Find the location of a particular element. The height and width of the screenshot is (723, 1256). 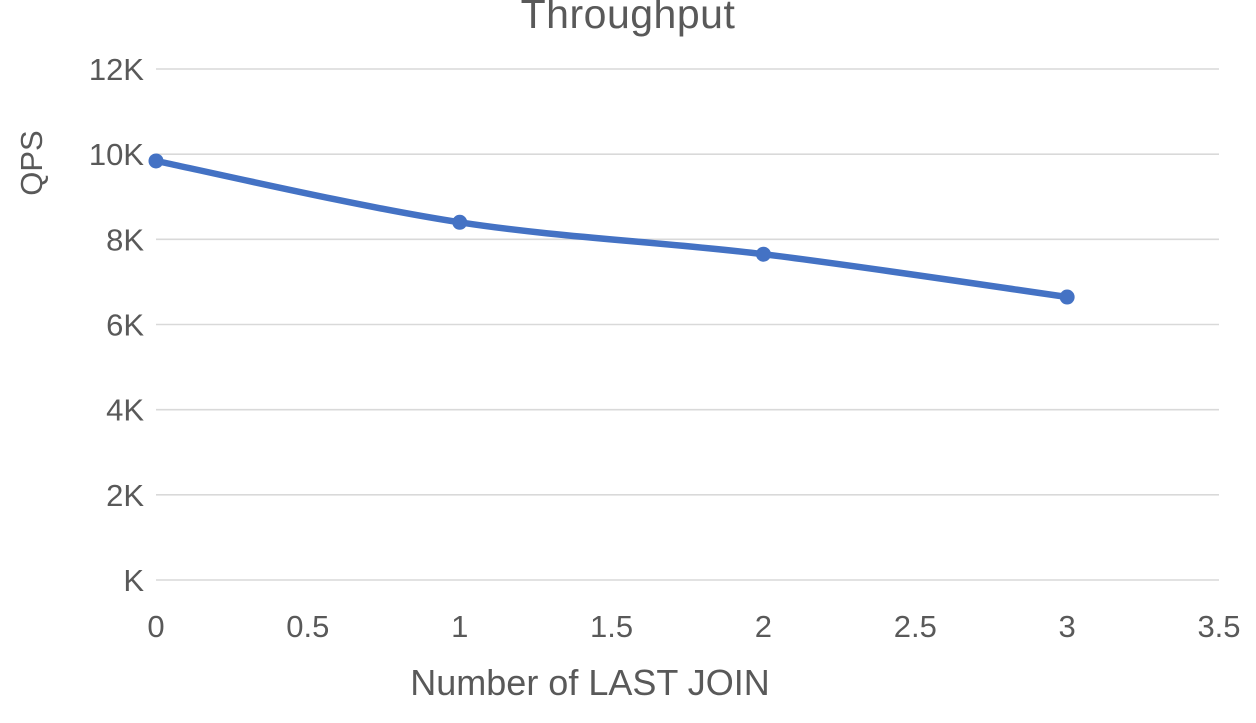

x-tick-label: 1 is located at coordinates (459, 626).